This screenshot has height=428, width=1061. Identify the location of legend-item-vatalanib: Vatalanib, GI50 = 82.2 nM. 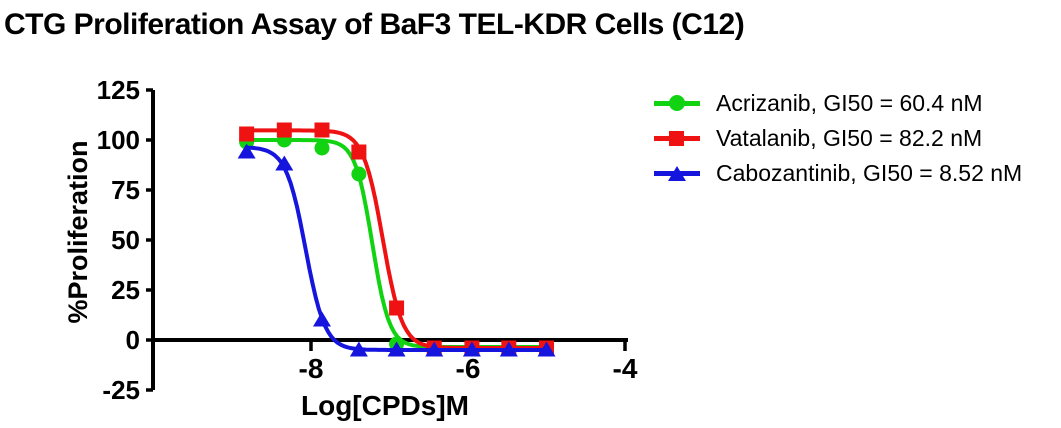
(838, 138).